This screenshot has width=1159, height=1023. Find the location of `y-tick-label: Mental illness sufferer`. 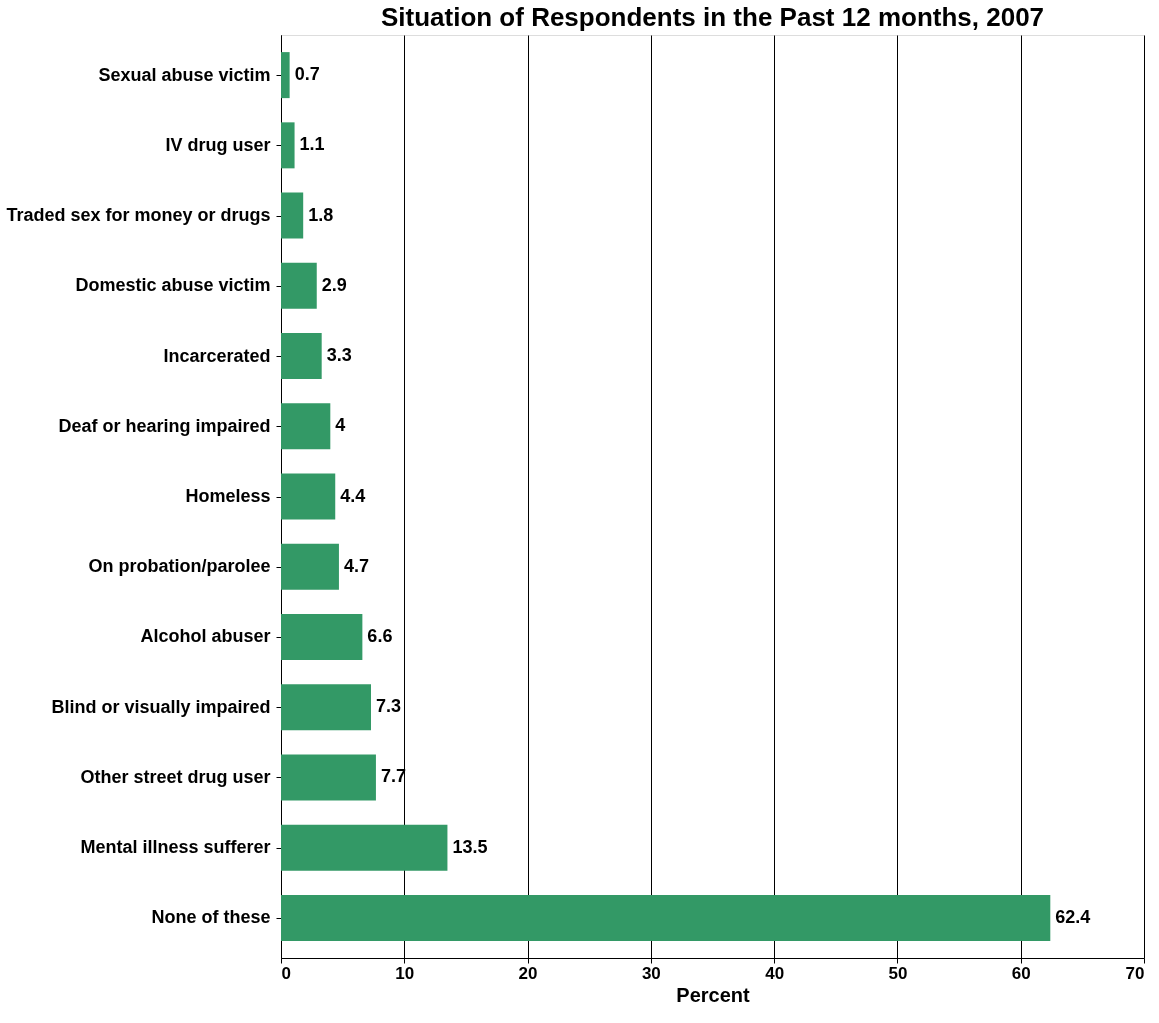

y-tick-label: Mental illness sufferer is located at coordinates (175, 847).